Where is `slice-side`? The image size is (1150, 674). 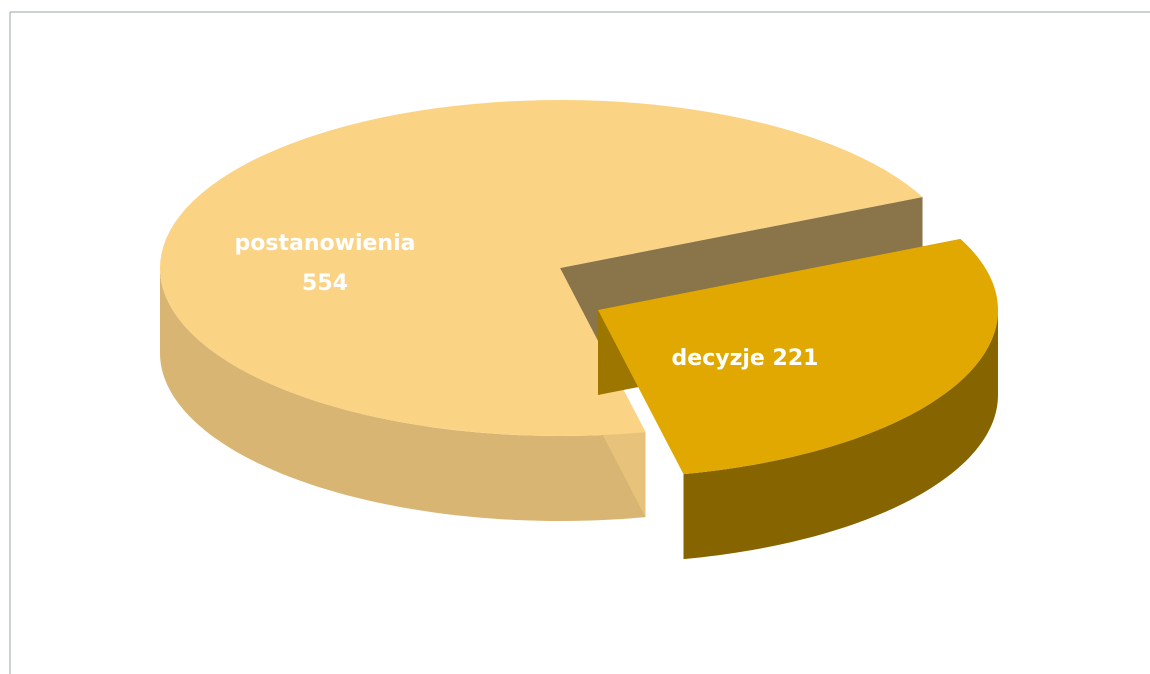 slice-side is located at coordinates (840, 435).